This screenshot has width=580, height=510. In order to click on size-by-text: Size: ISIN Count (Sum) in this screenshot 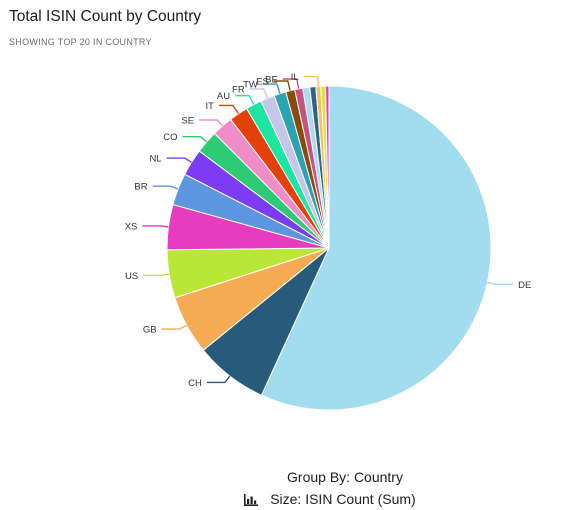, I will do `click(343, 499)`.